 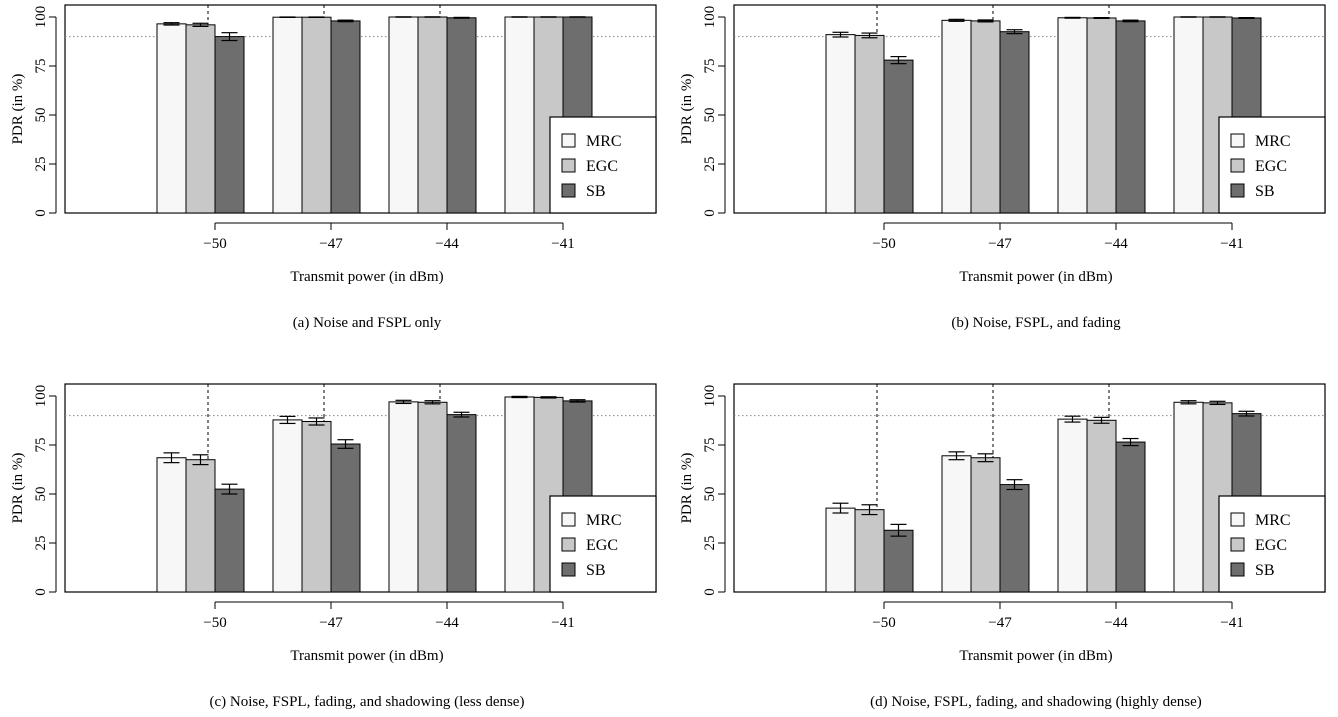 I want to click on caption: (a) Noise and FSPL only, so click(x=367, y=323).